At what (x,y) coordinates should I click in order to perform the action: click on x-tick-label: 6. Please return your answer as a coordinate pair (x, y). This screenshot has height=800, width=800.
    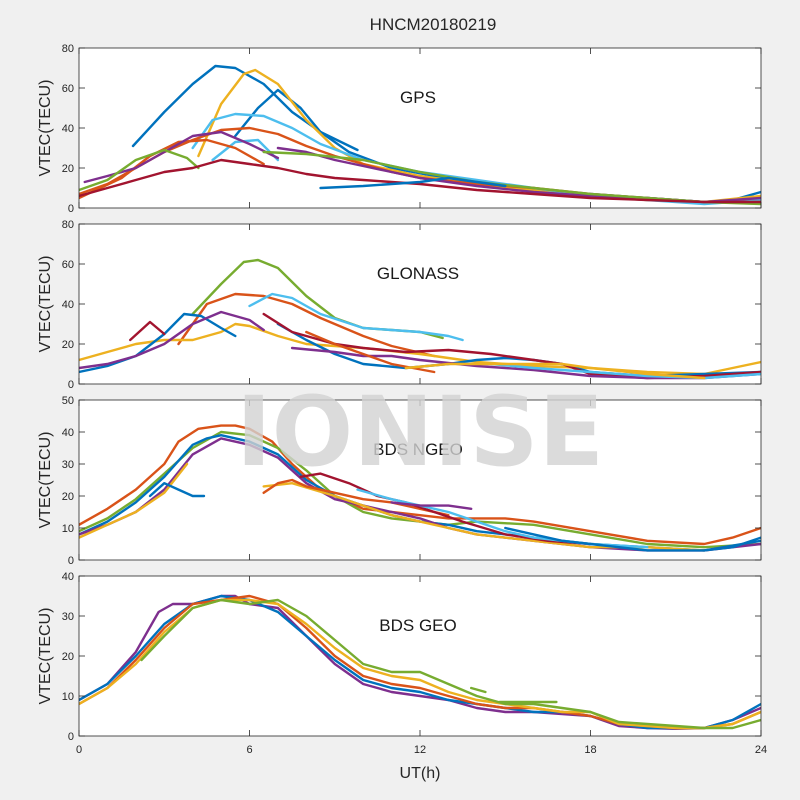
    Looking at the image, I should click on (249, 750).